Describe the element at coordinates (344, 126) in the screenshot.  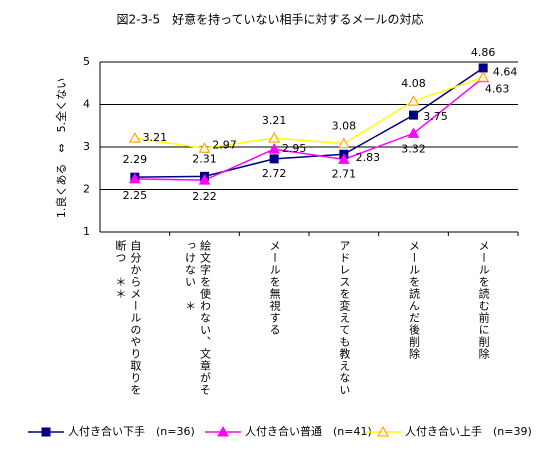
I see `data-label: 3.08` at that location.